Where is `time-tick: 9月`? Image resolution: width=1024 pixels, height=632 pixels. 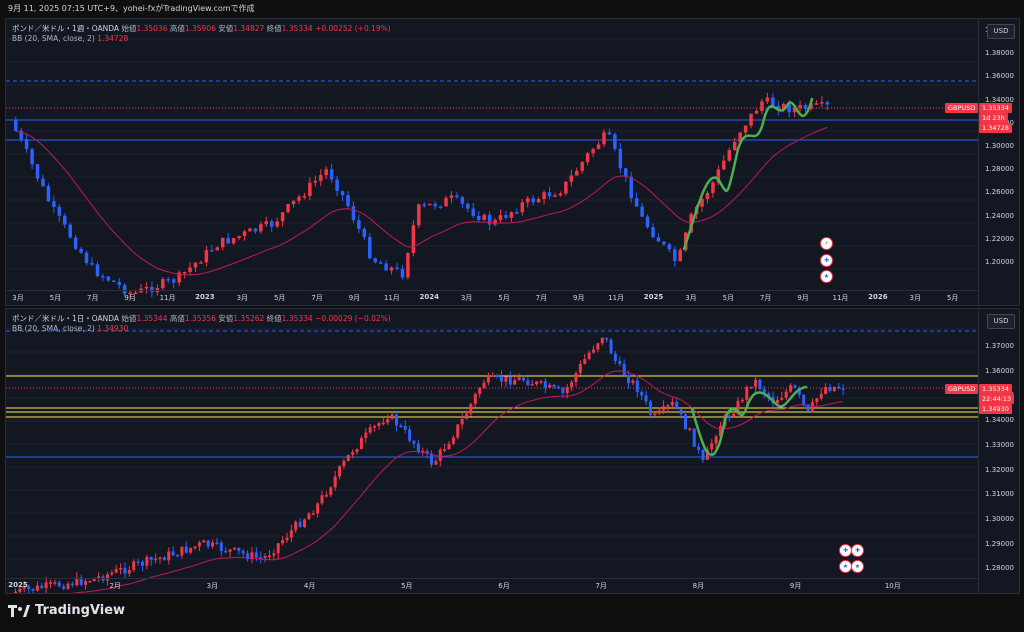
time-tick: 9月 is located at coordinates (130, 298).